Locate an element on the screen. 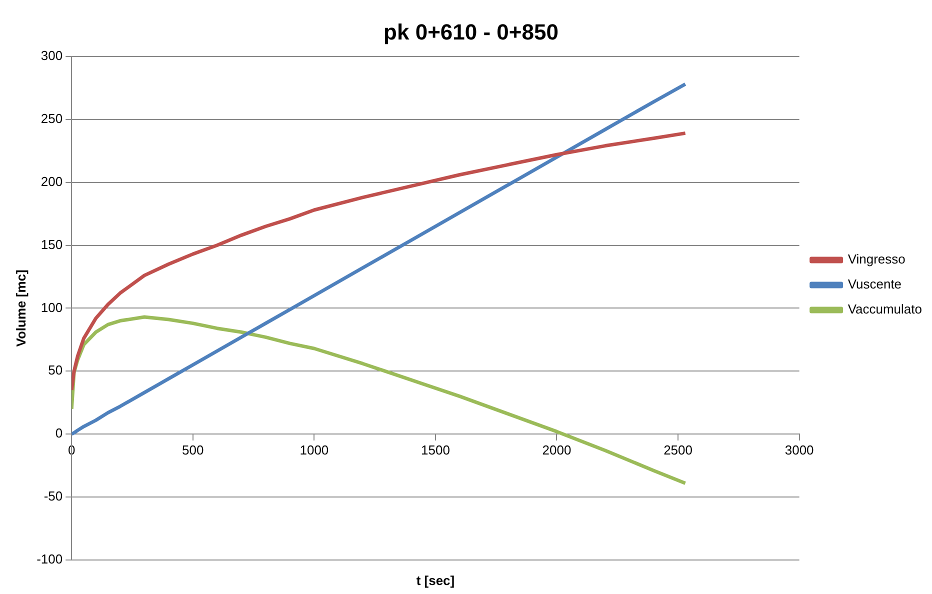 The image size is (932, 594). y-tick-label: -50 is located at coordinates (53, 496).